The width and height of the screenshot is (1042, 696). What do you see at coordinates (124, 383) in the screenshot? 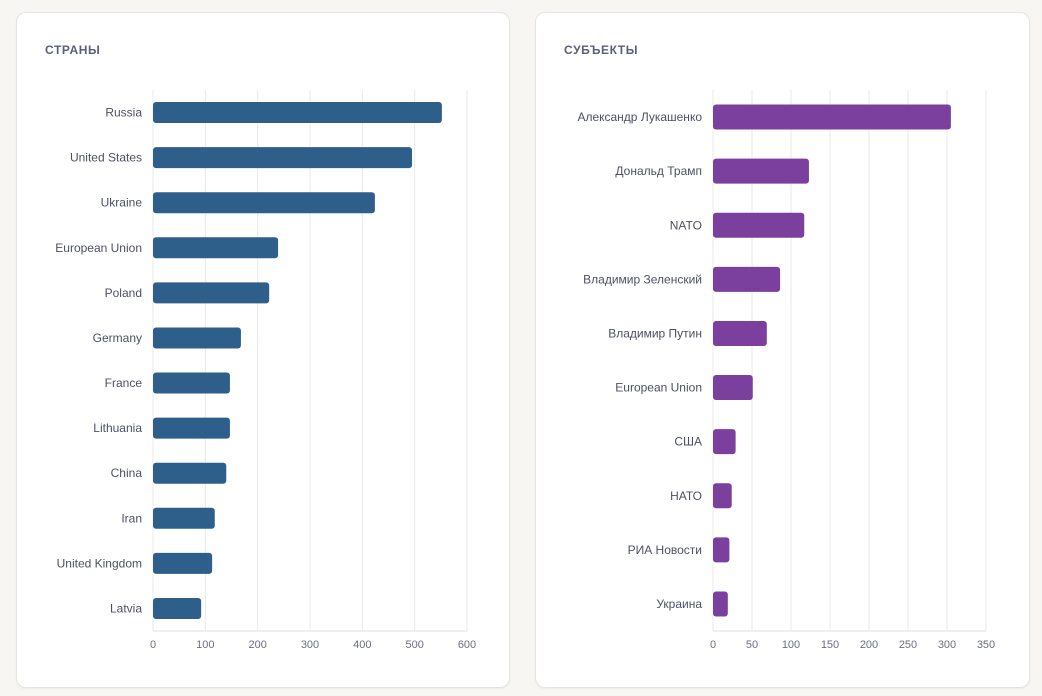
I see `category-label: France` at bounding box center [124, 383].